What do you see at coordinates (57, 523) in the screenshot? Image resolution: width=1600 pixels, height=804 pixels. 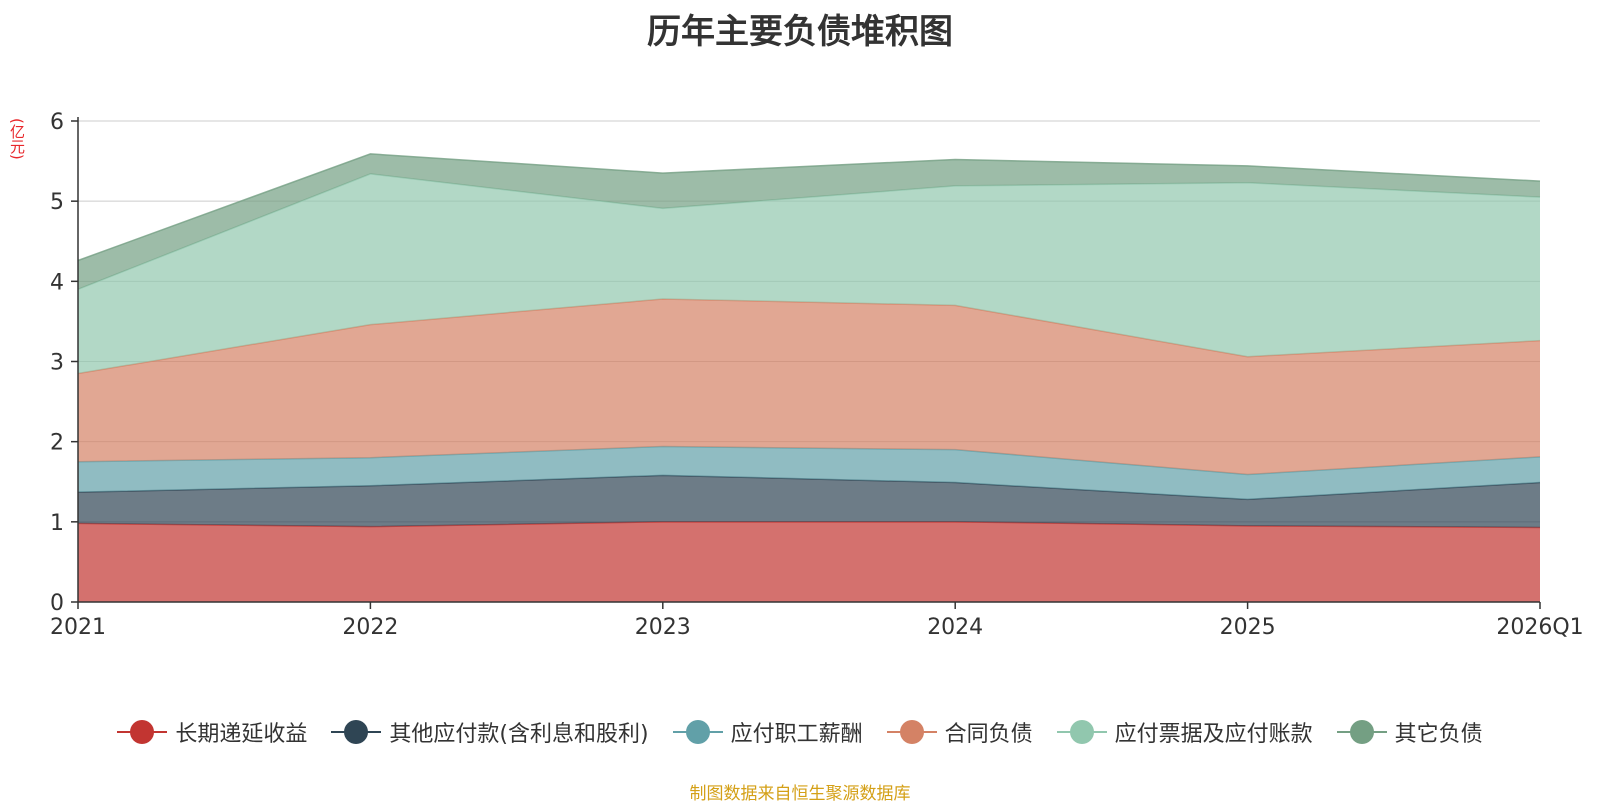 I see `y-tick-label-1: 1` at bounding box center [57, 523].